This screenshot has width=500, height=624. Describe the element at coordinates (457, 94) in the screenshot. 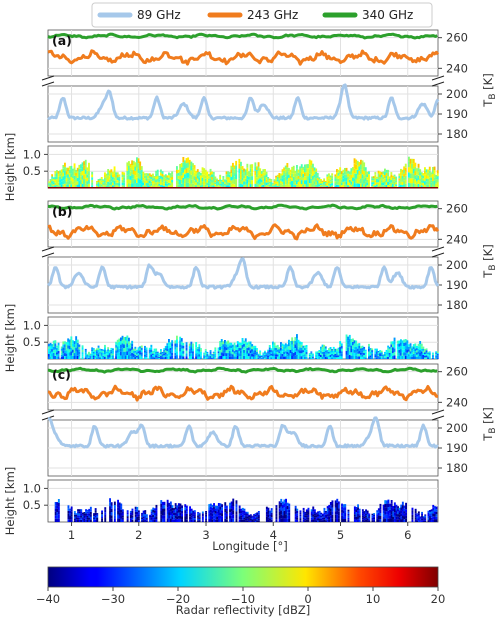

I see `tb-tick-label: 200` at that location.